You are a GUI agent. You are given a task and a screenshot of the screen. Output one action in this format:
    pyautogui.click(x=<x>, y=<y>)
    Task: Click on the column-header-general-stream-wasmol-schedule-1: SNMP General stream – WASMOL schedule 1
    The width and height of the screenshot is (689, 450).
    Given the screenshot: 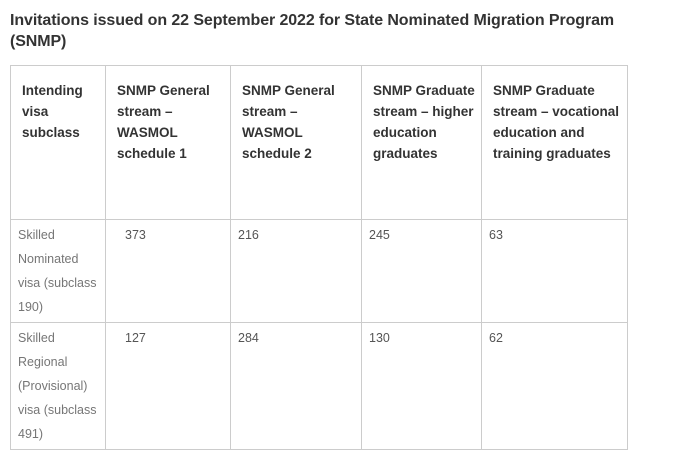 What is the action you would take?
    pyautogui.click(x=168, y=142)
    